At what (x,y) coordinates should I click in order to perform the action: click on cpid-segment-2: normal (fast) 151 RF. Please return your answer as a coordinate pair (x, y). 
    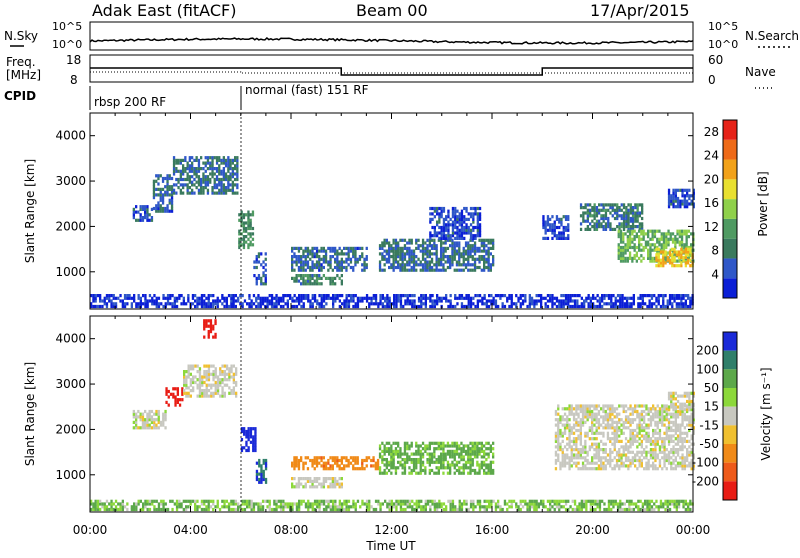
    Looking at the image, I should click on (307, 90).